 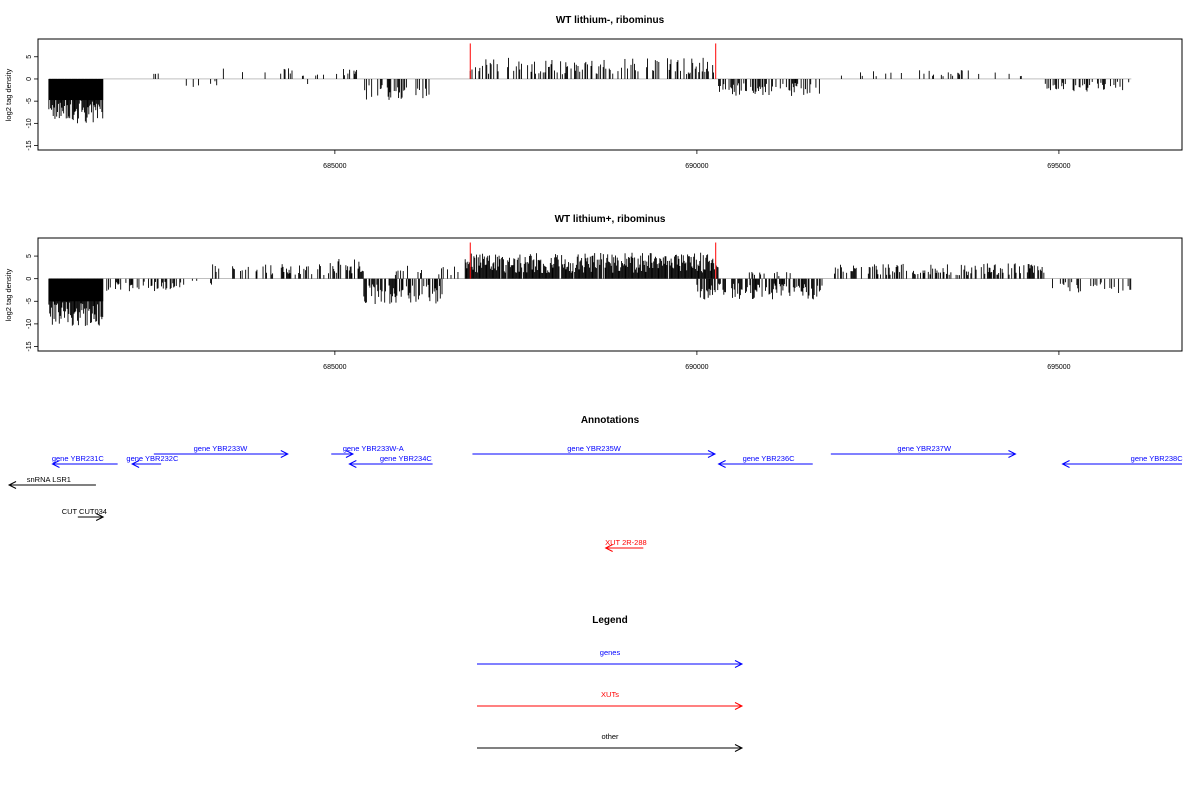 What do you see at coordinates (610, 742) in the screenshot?
I see `legend-item: other` at bounding box center [610, 742].